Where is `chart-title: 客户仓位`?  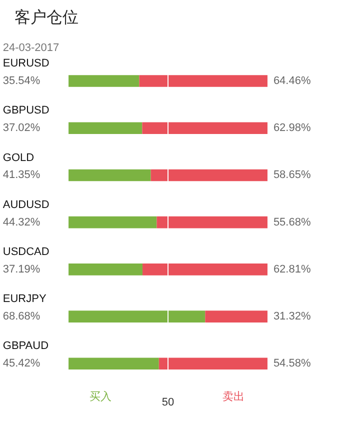
chart-title: 客户仓位 is located at coordinates (46, 17).